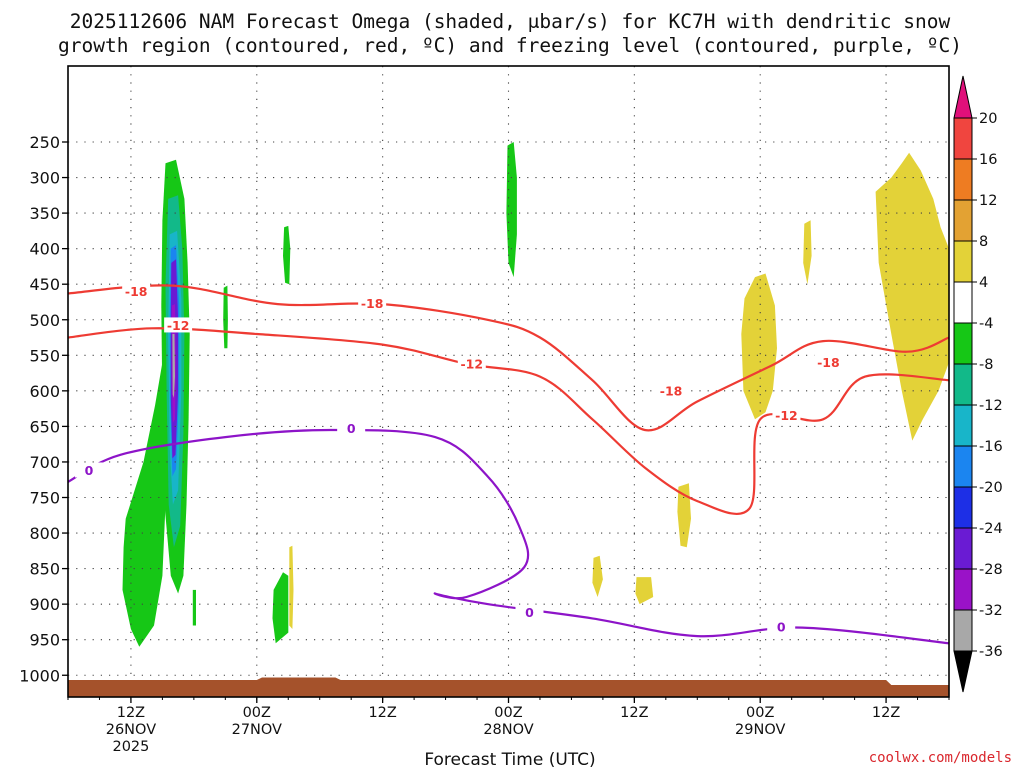 This screenshot has height=768, width=1024. What do you see at coordinates (44, 426) in the screenshot?
I see `y-tick-label: 650` at bounding box center [44, 426].